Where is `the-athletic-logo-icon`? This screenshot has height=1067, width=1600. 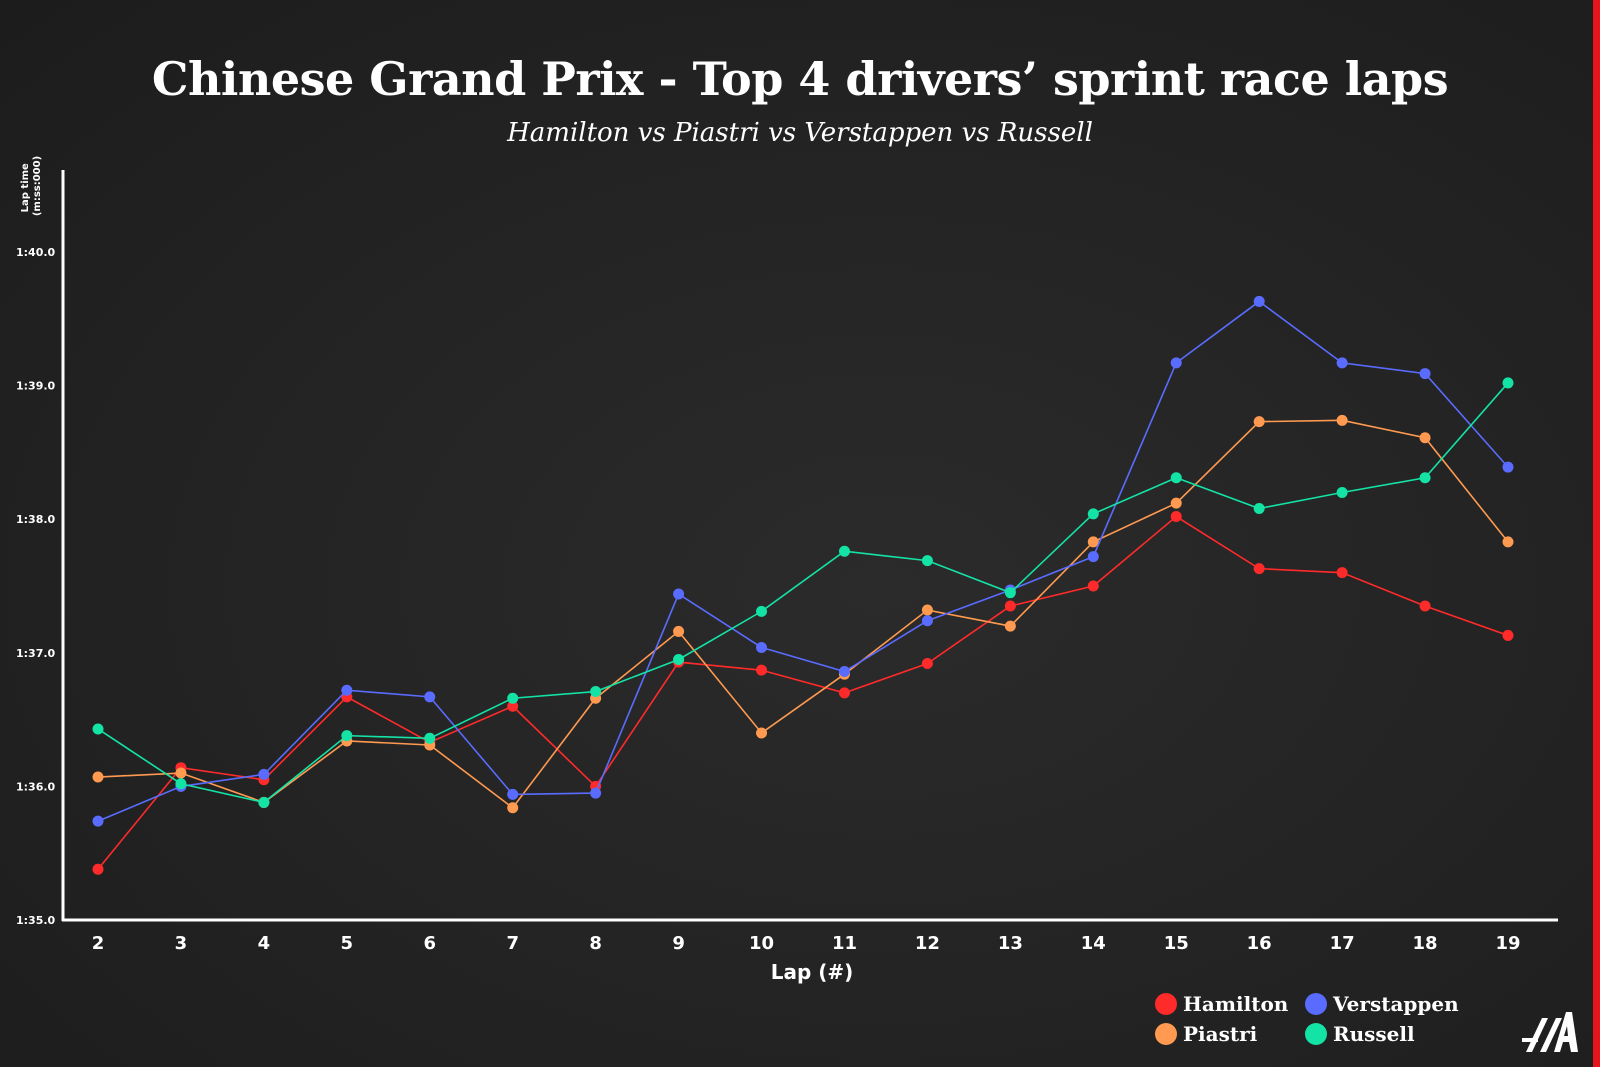 the-athletic-logo-icon is located at coordinates (1550, 1032).